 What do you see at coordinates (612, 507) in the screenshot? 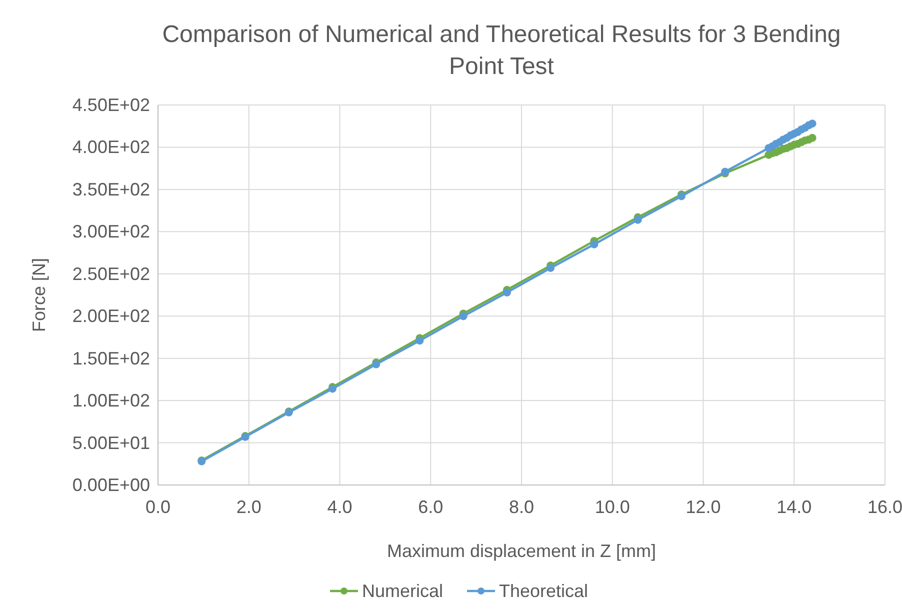
I see `x-tick-label: 10.0` at bounding box center [612, 507].